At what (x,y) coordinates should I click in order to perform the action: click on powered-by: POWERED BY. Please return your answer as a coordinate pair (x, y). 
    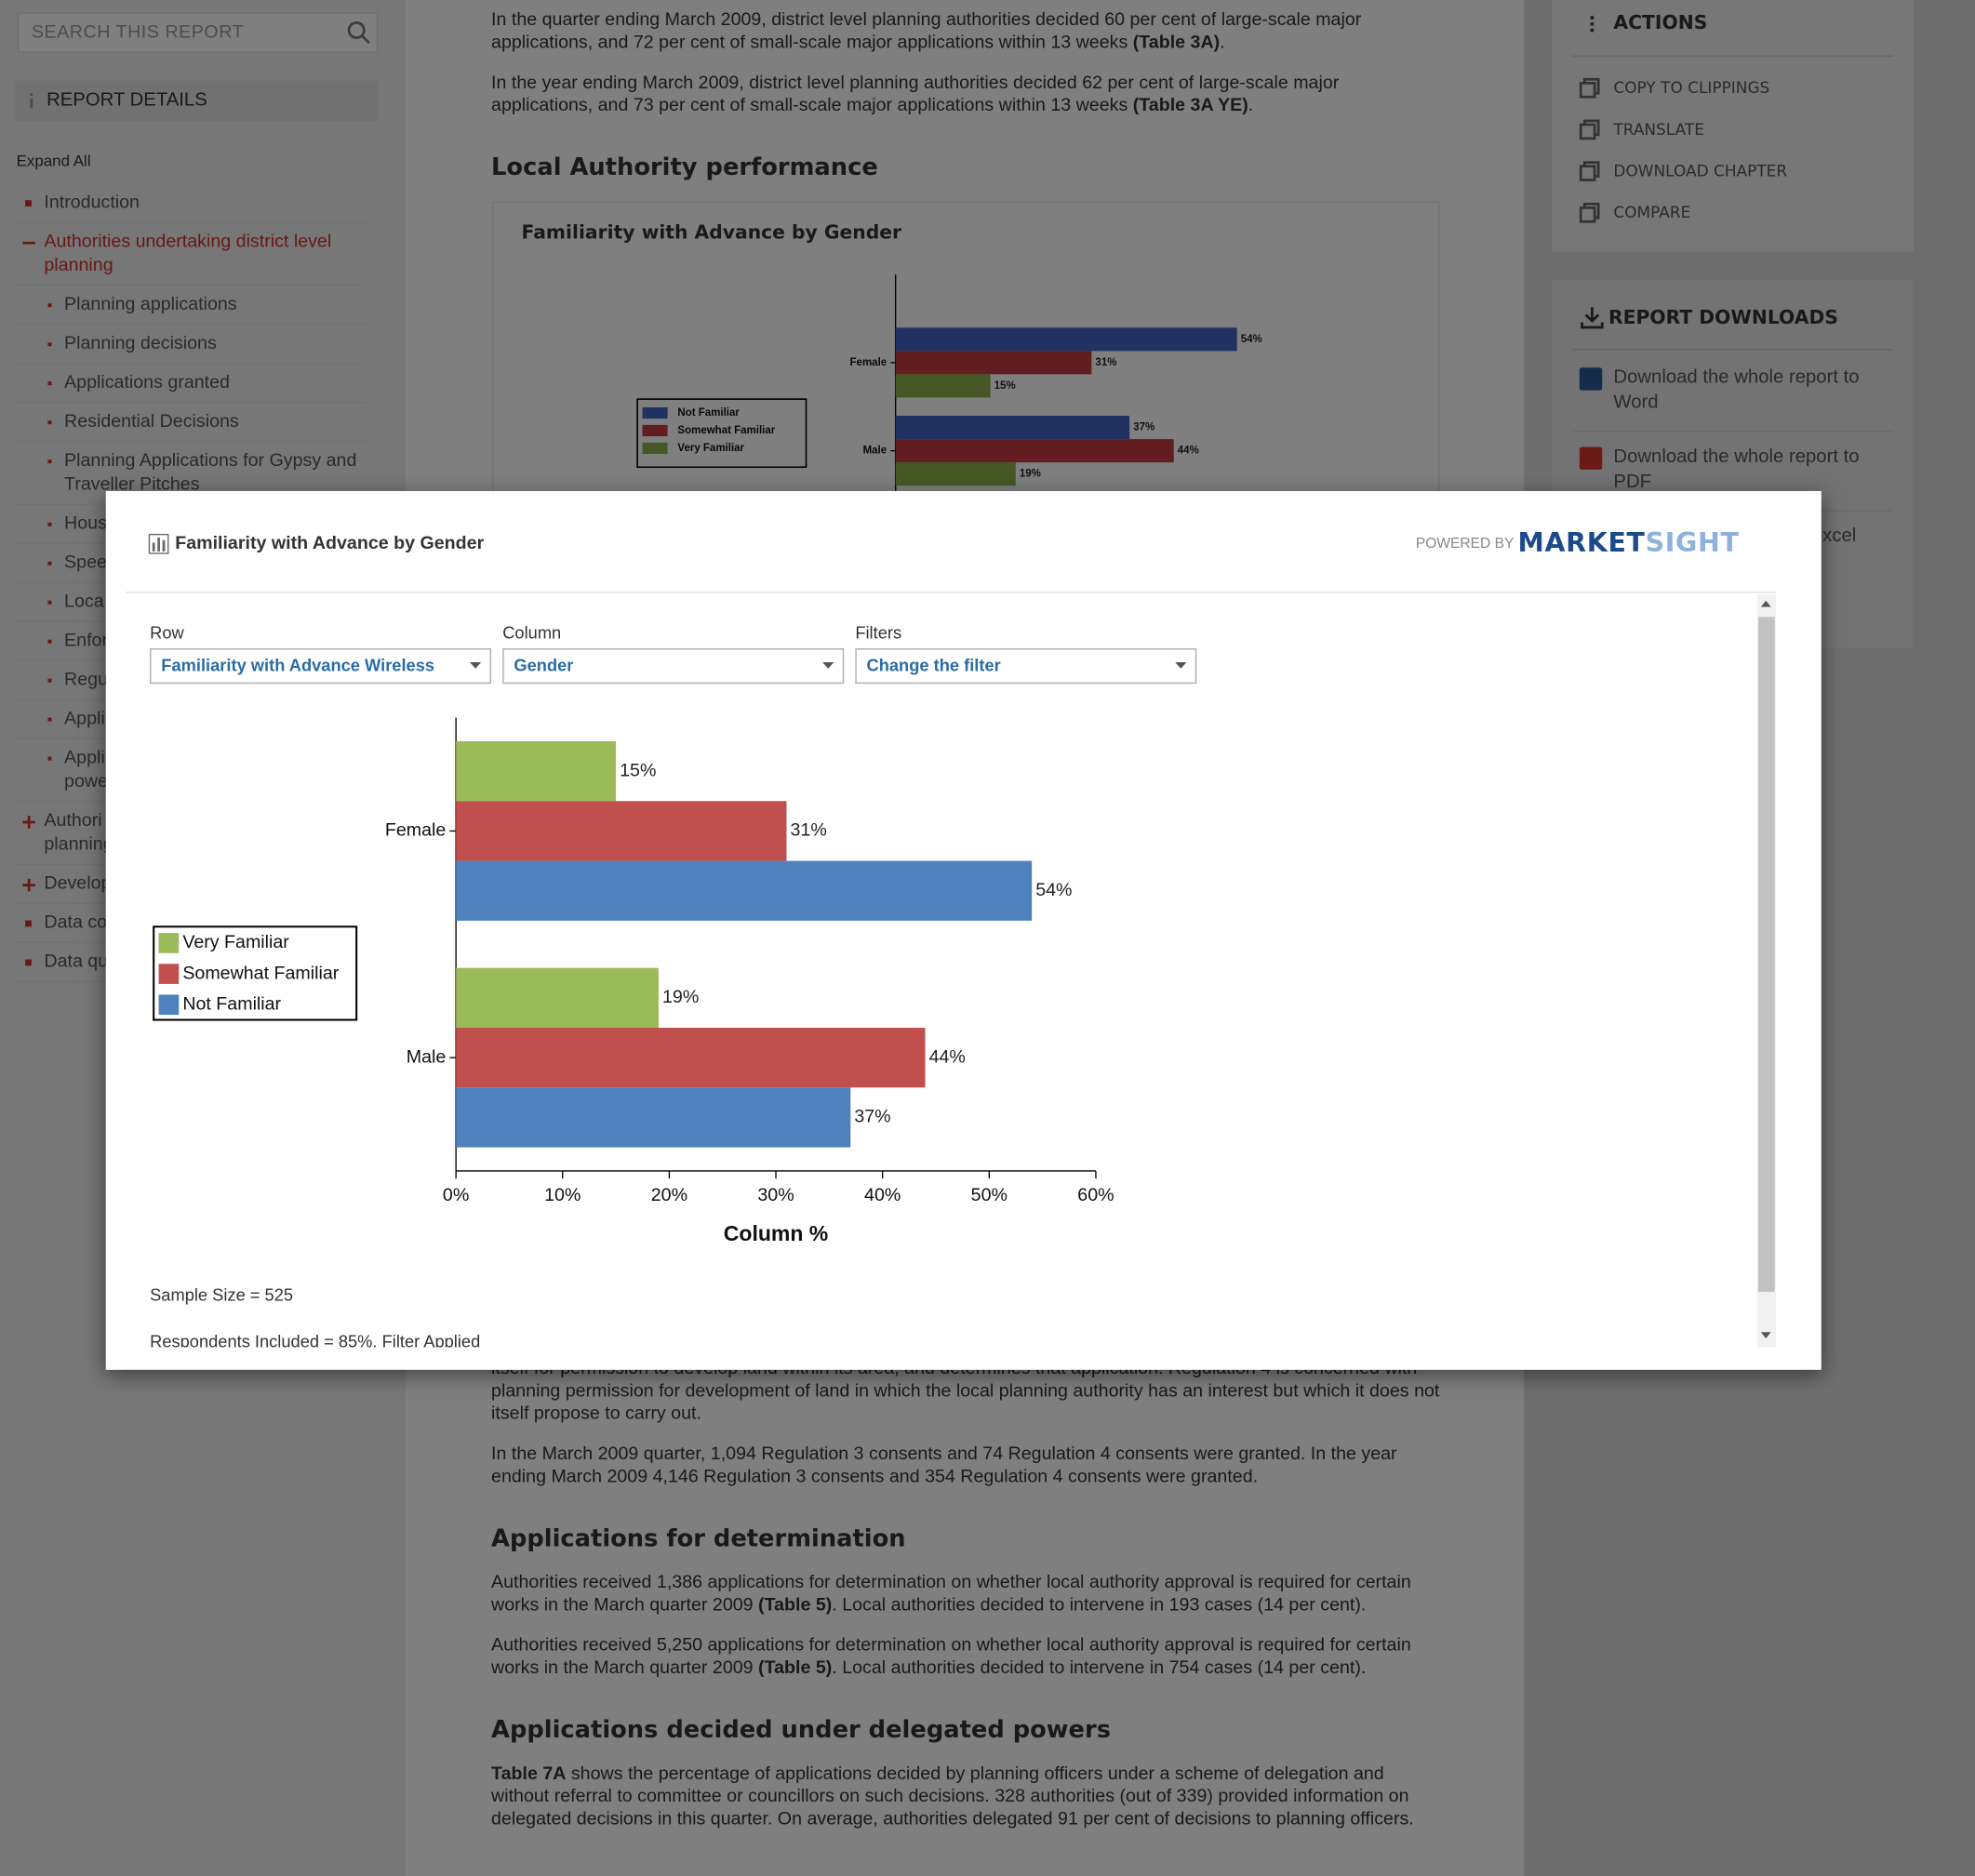
    Looking at the image, I should click on (1465, 544).